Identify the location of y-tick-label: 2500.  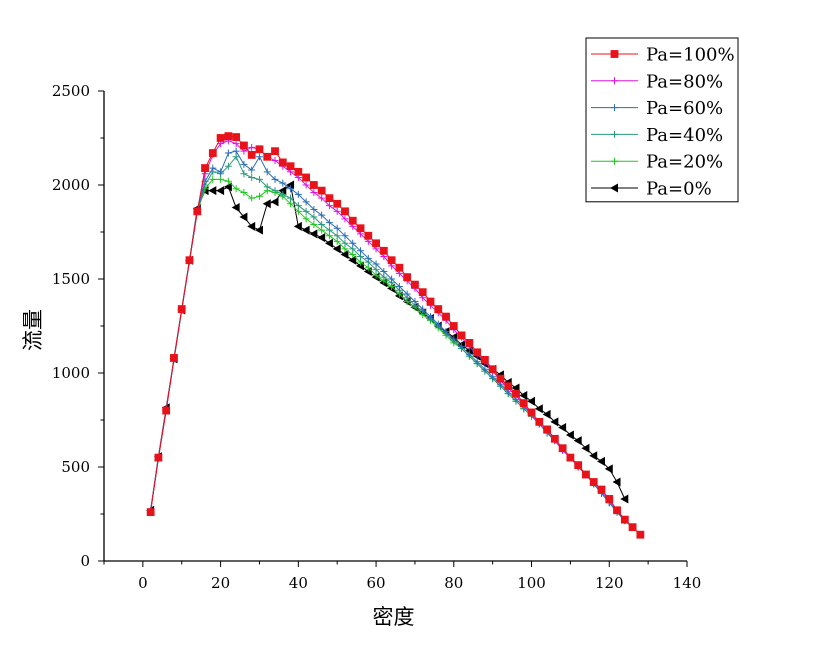
(71, 91).